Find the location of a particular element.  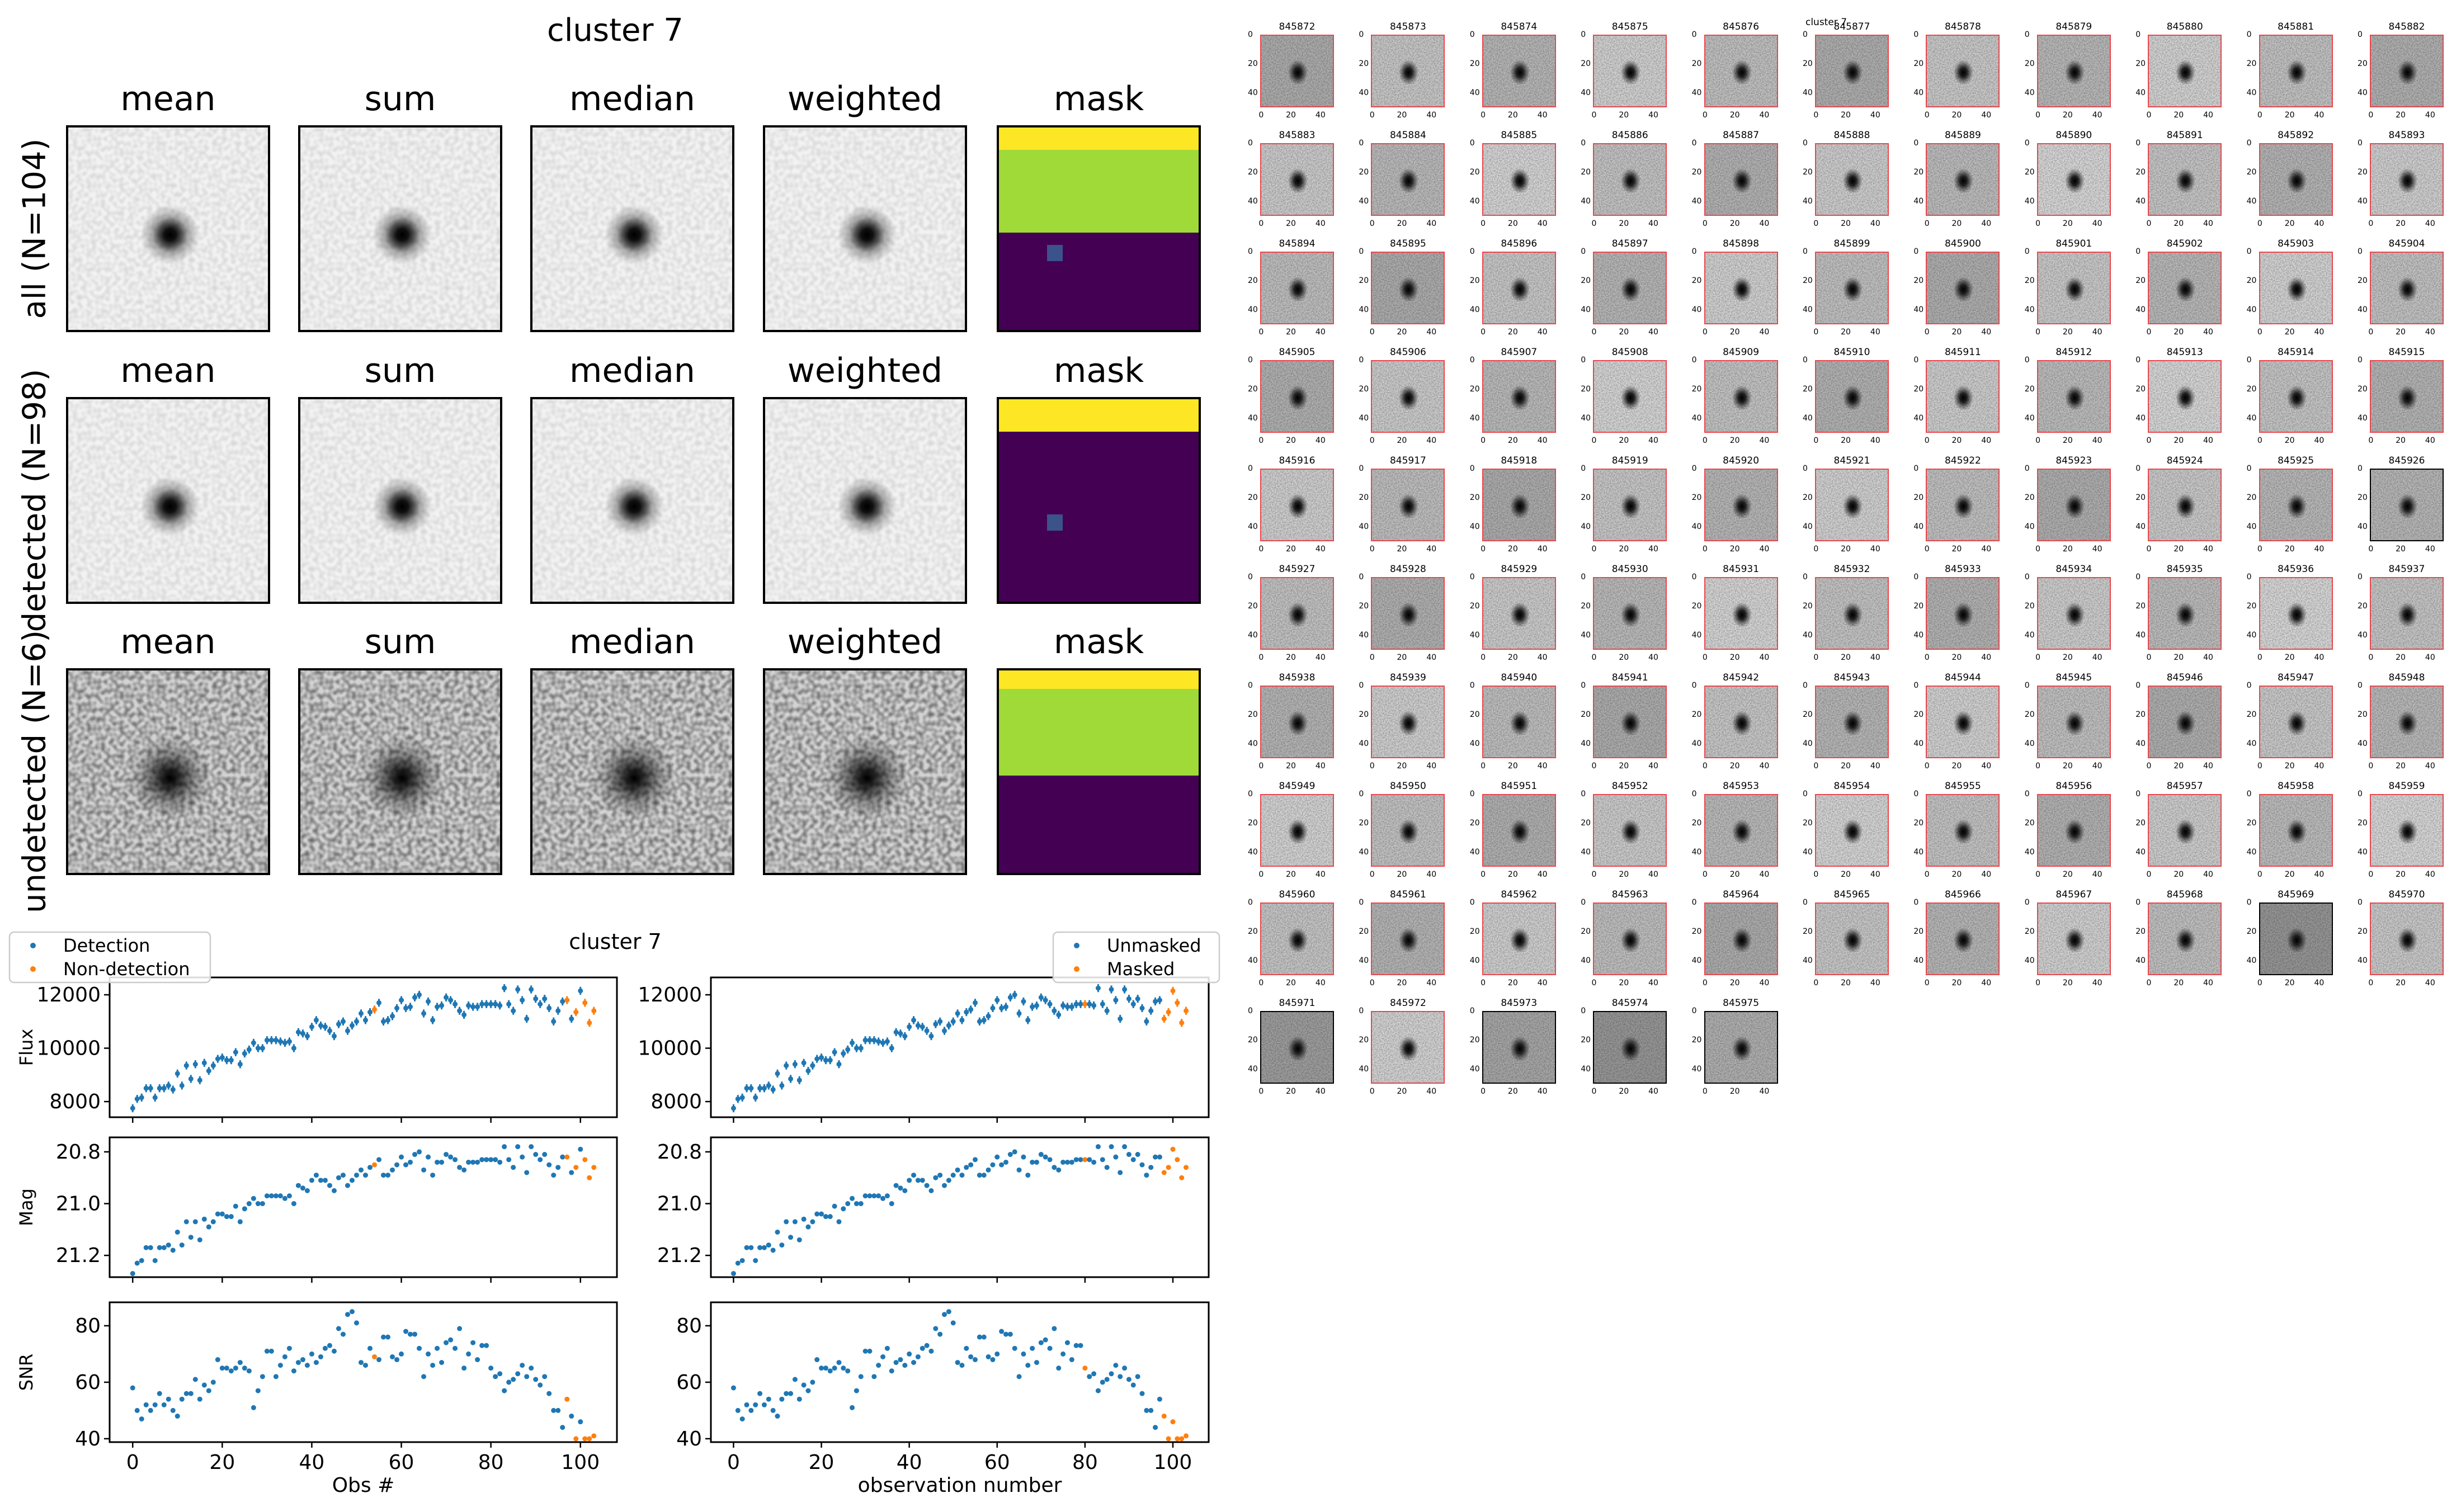

stamp-id-label: 845925 is located at coordinates (2296, 460).